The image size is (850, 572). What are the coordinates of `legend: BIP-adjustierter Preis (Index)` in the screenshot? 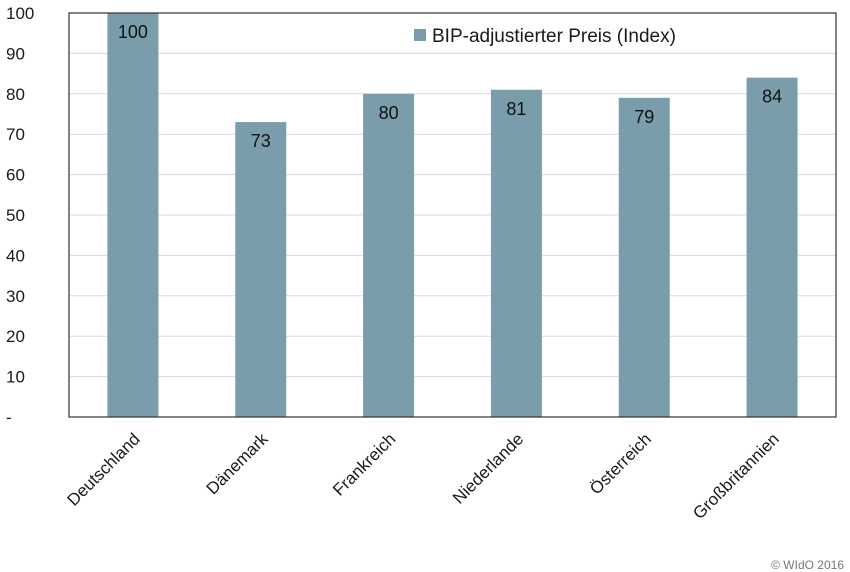 It's located at (545, 36).